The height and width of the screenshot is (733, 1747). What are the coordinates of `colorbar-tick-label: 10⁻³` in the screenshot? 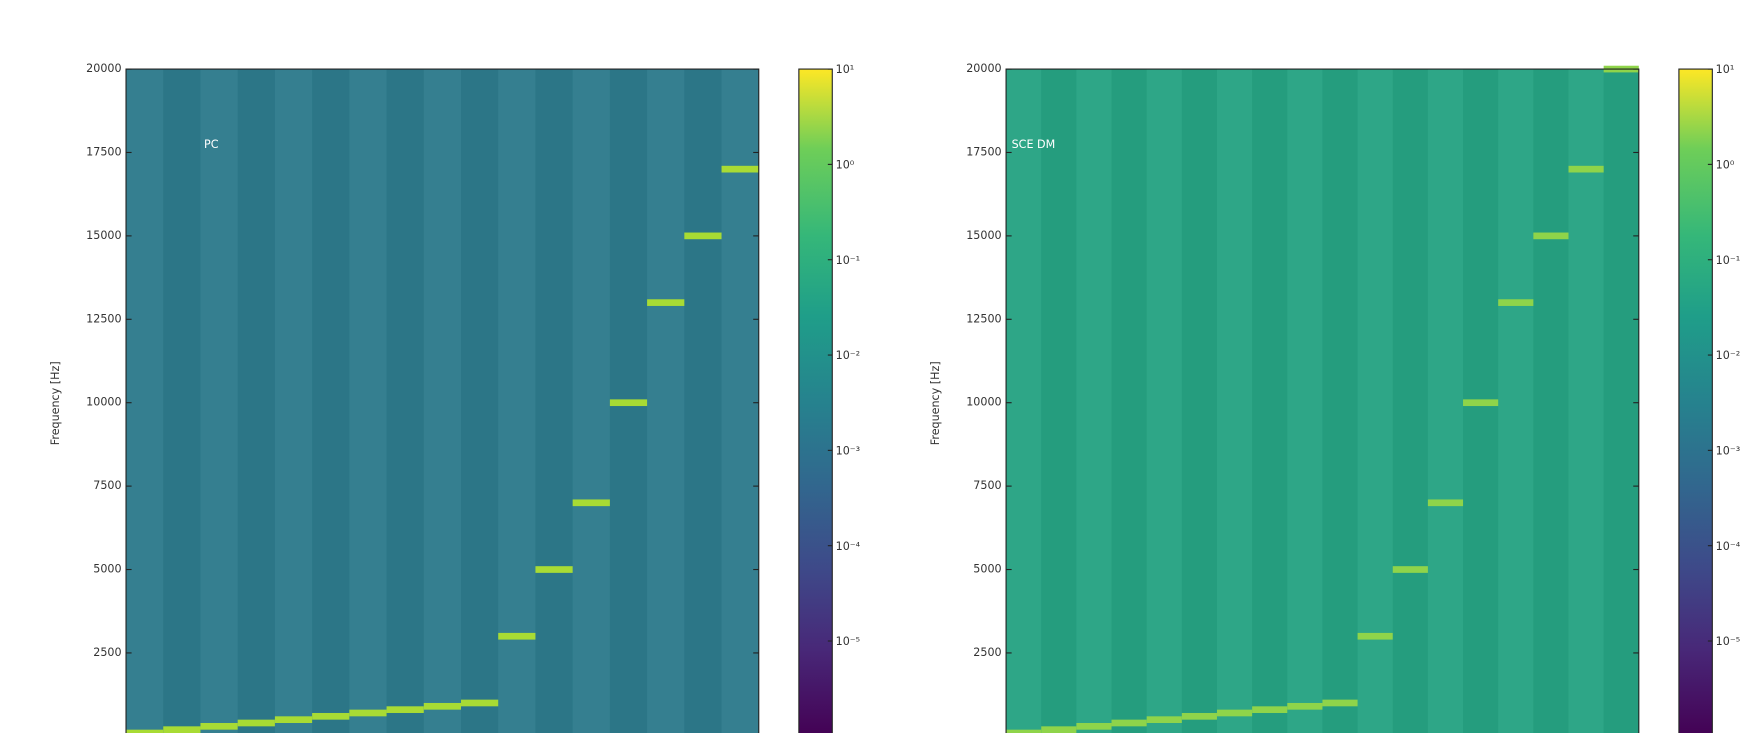 It's located at (848, 450).